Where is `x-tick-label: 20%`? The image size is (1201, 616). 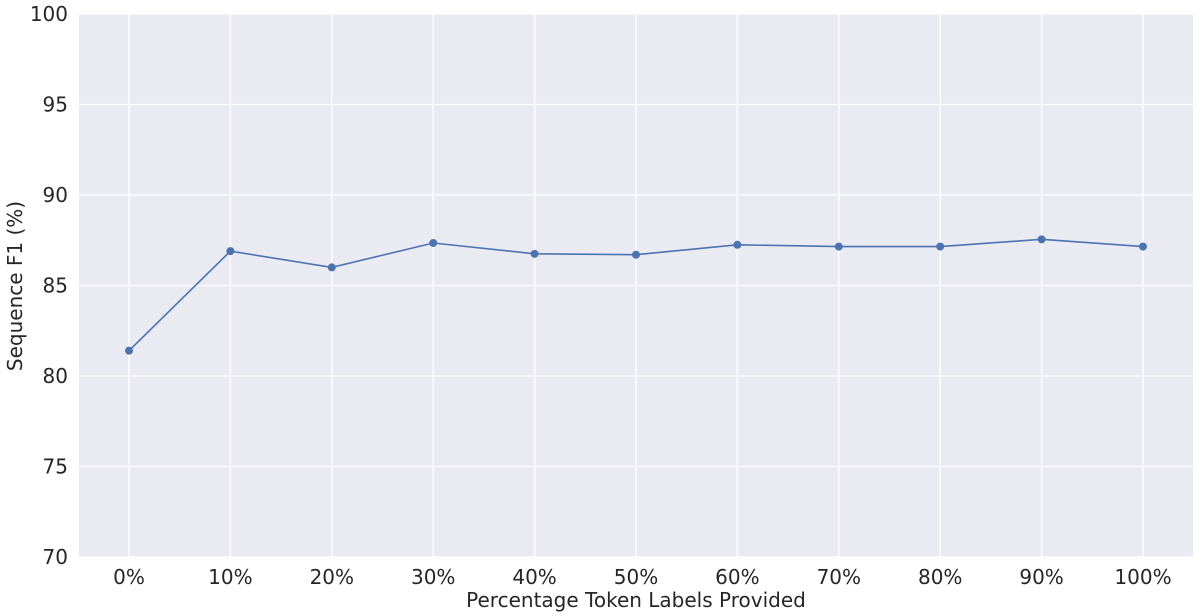
x-tick-label: 20% is located at coordinates (332, 577).